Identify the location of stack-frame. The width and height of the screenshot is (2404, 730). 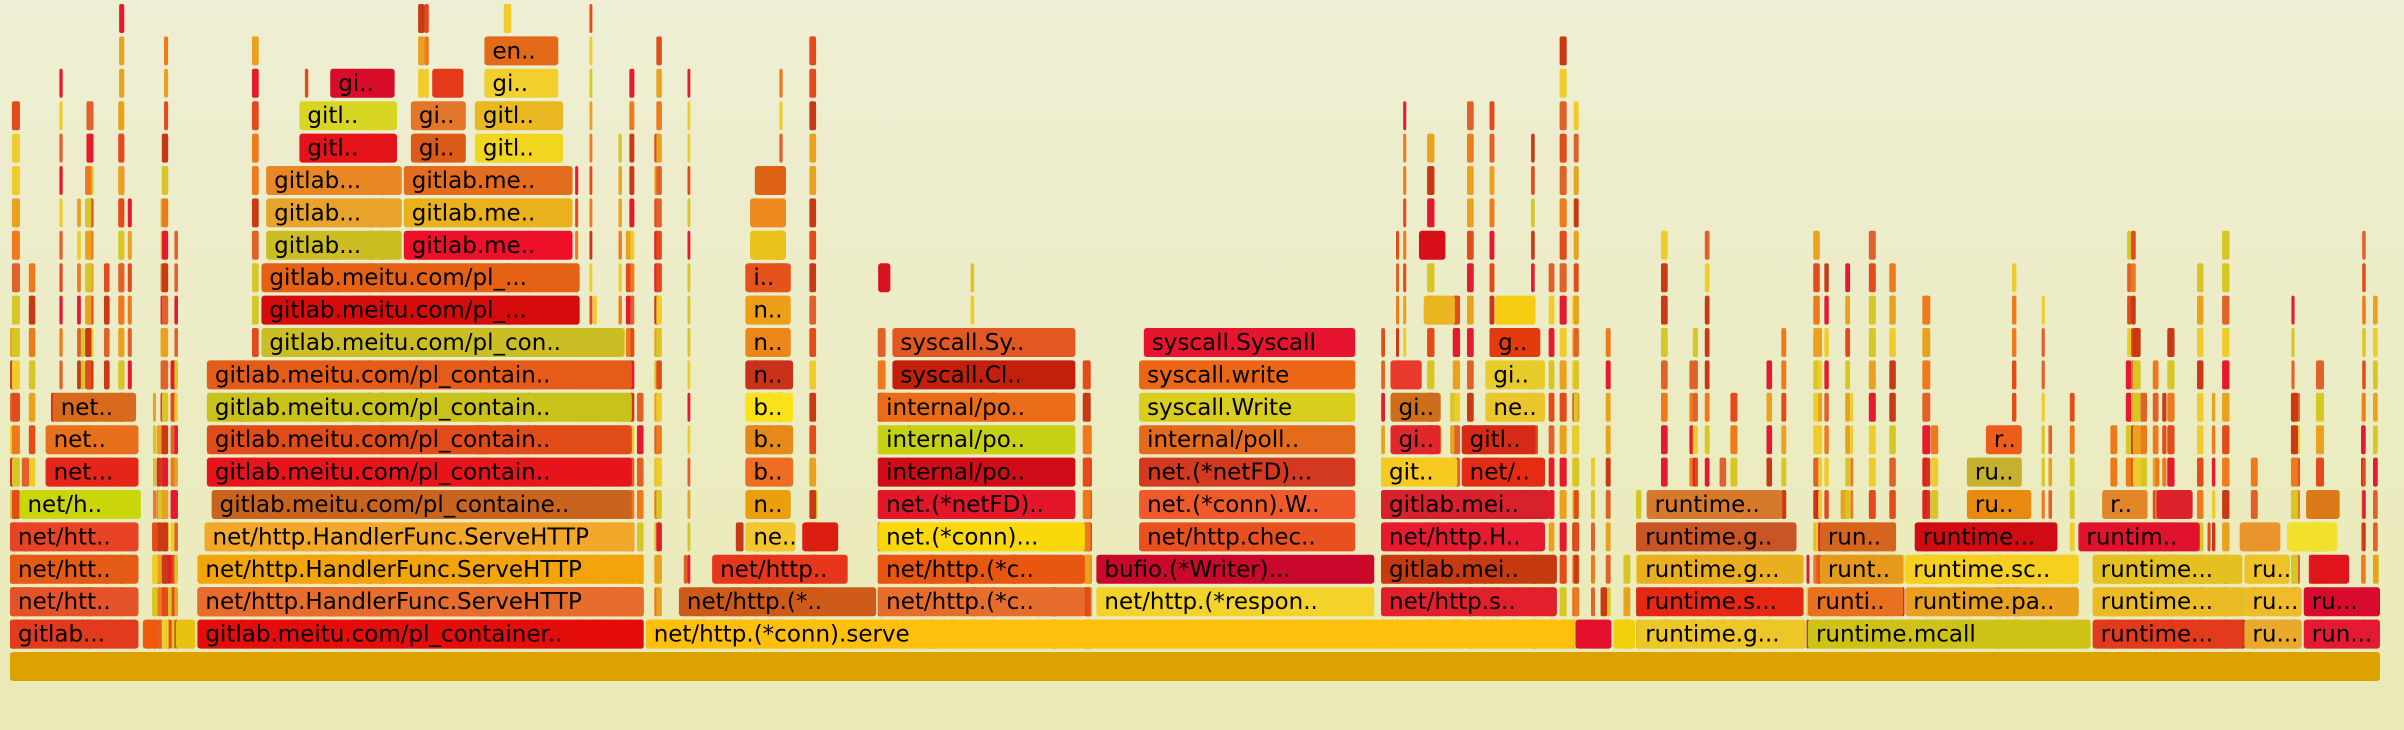
(186, 634).